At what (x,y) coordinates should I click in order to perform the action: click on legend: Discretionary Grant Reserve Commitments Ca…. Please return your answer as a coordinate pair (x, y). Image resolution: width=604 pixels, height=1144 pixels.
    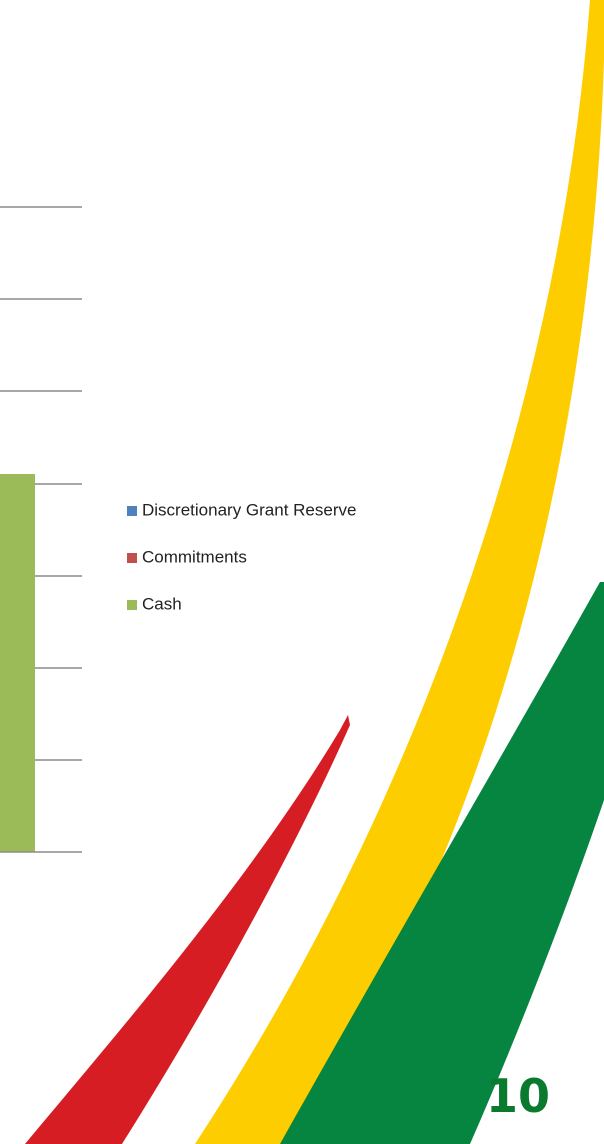
    Looking at the image, I should click on (241, 556).